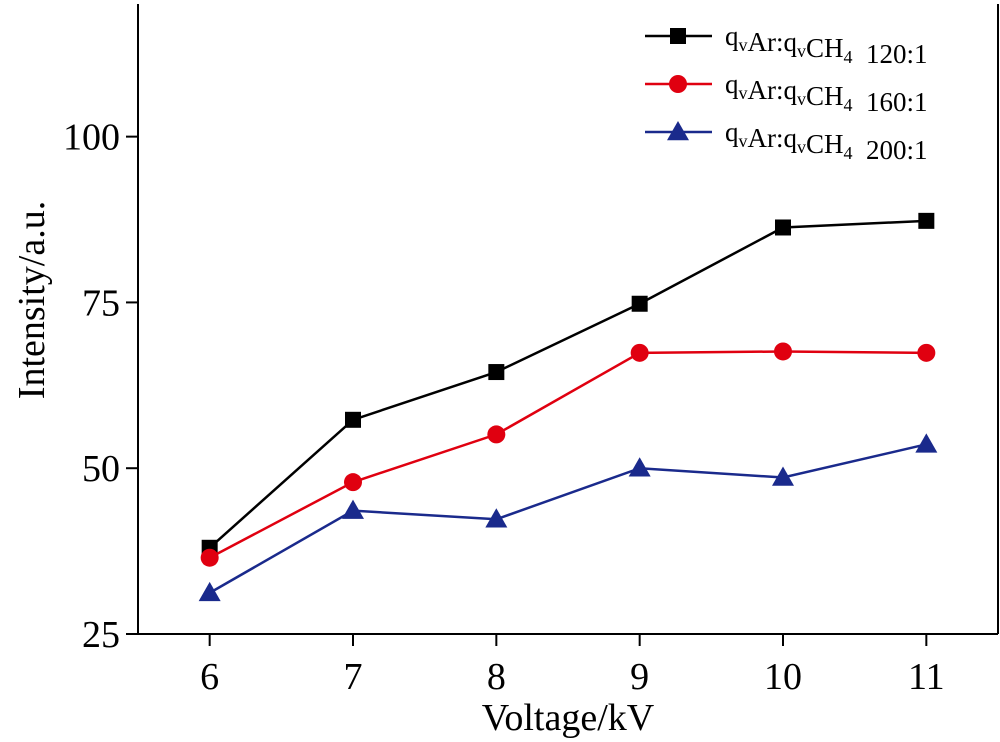  What do you see at coordinates (890, 102) in the screenshot?
I see `legend-text-part: 160:1` at bounding box center [890, 102].